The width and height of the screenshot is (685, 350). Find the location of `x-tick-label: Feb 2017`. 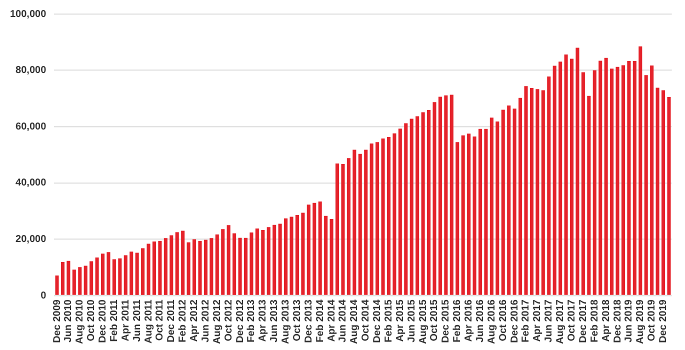

x-tick-label: Feb 2017 is located at coordinates (526, 320).